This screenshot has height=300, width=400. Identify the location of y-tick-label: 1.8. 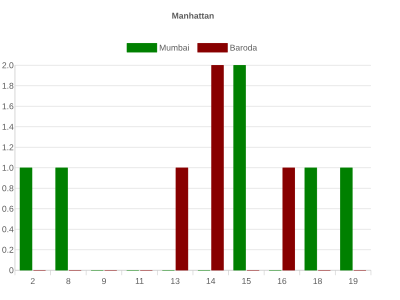
(8, 85).